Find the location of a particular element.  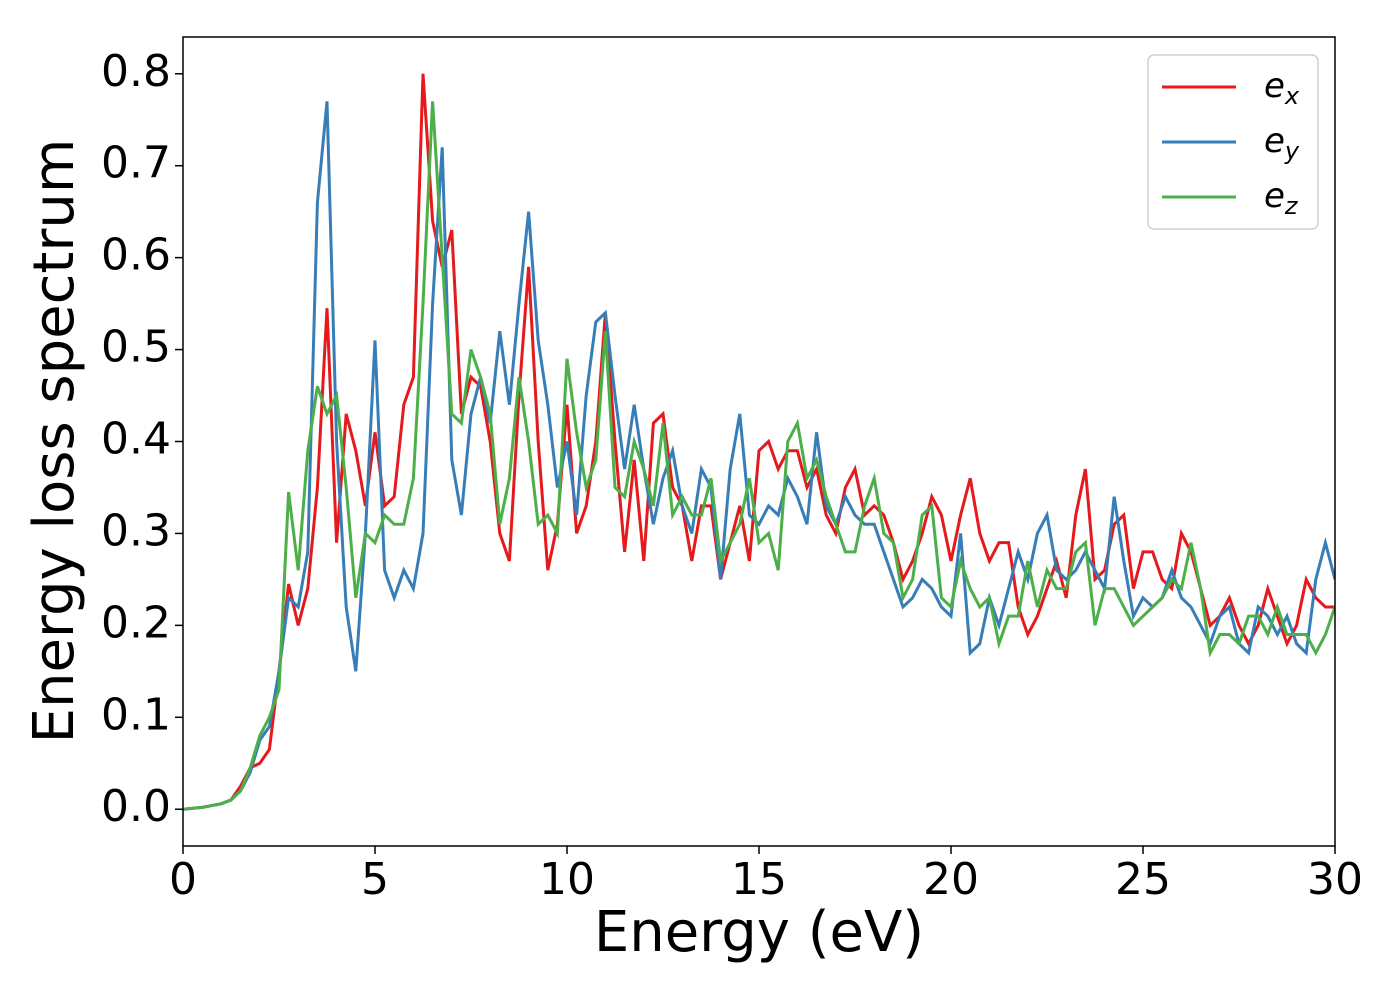

y-tick-label: 0.6 is located at coordinates (136, 255).